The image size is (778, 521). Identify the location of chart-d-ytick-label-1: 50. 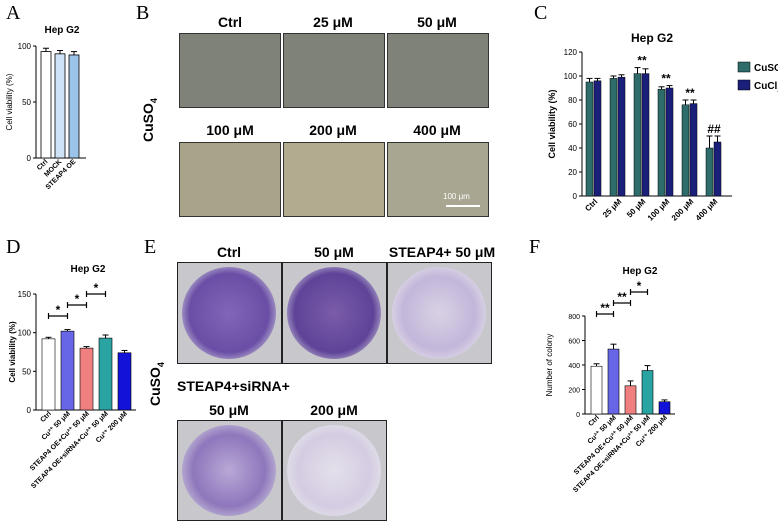
(26, 371).